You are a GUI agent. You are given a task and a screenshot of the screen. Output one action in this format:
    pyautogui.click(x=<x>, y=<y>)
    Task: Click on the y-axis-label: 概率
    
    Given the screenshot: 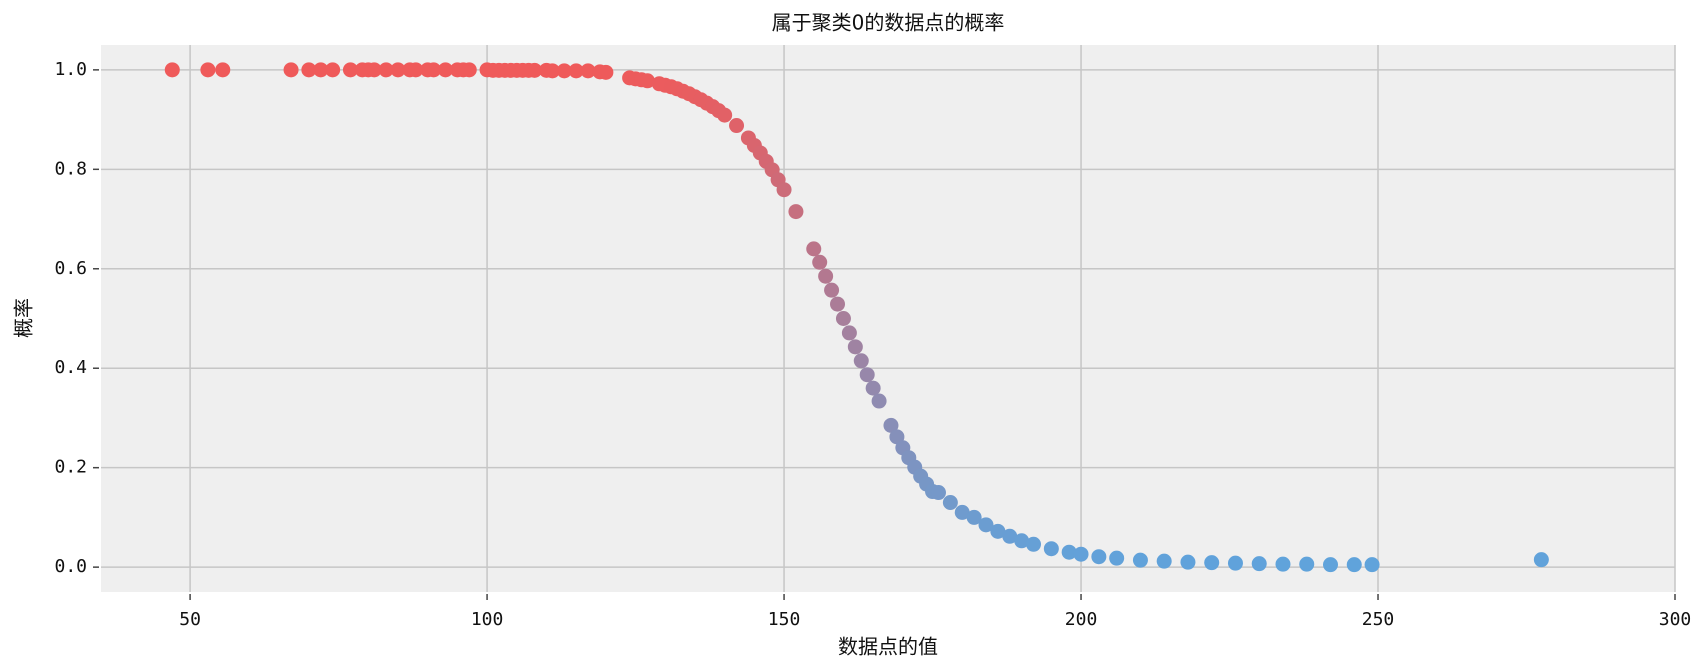 What is the action you would take?
    pyautogui.click(x=24, y=318)
    